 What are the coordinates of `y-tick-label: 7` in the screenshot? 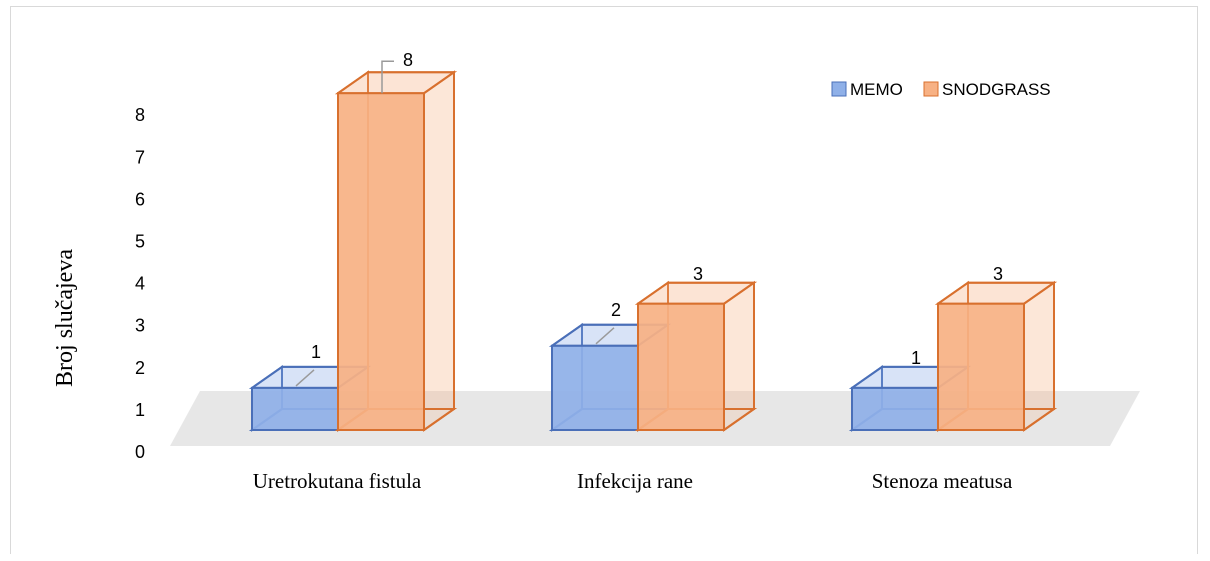 It's located at (140, 157).